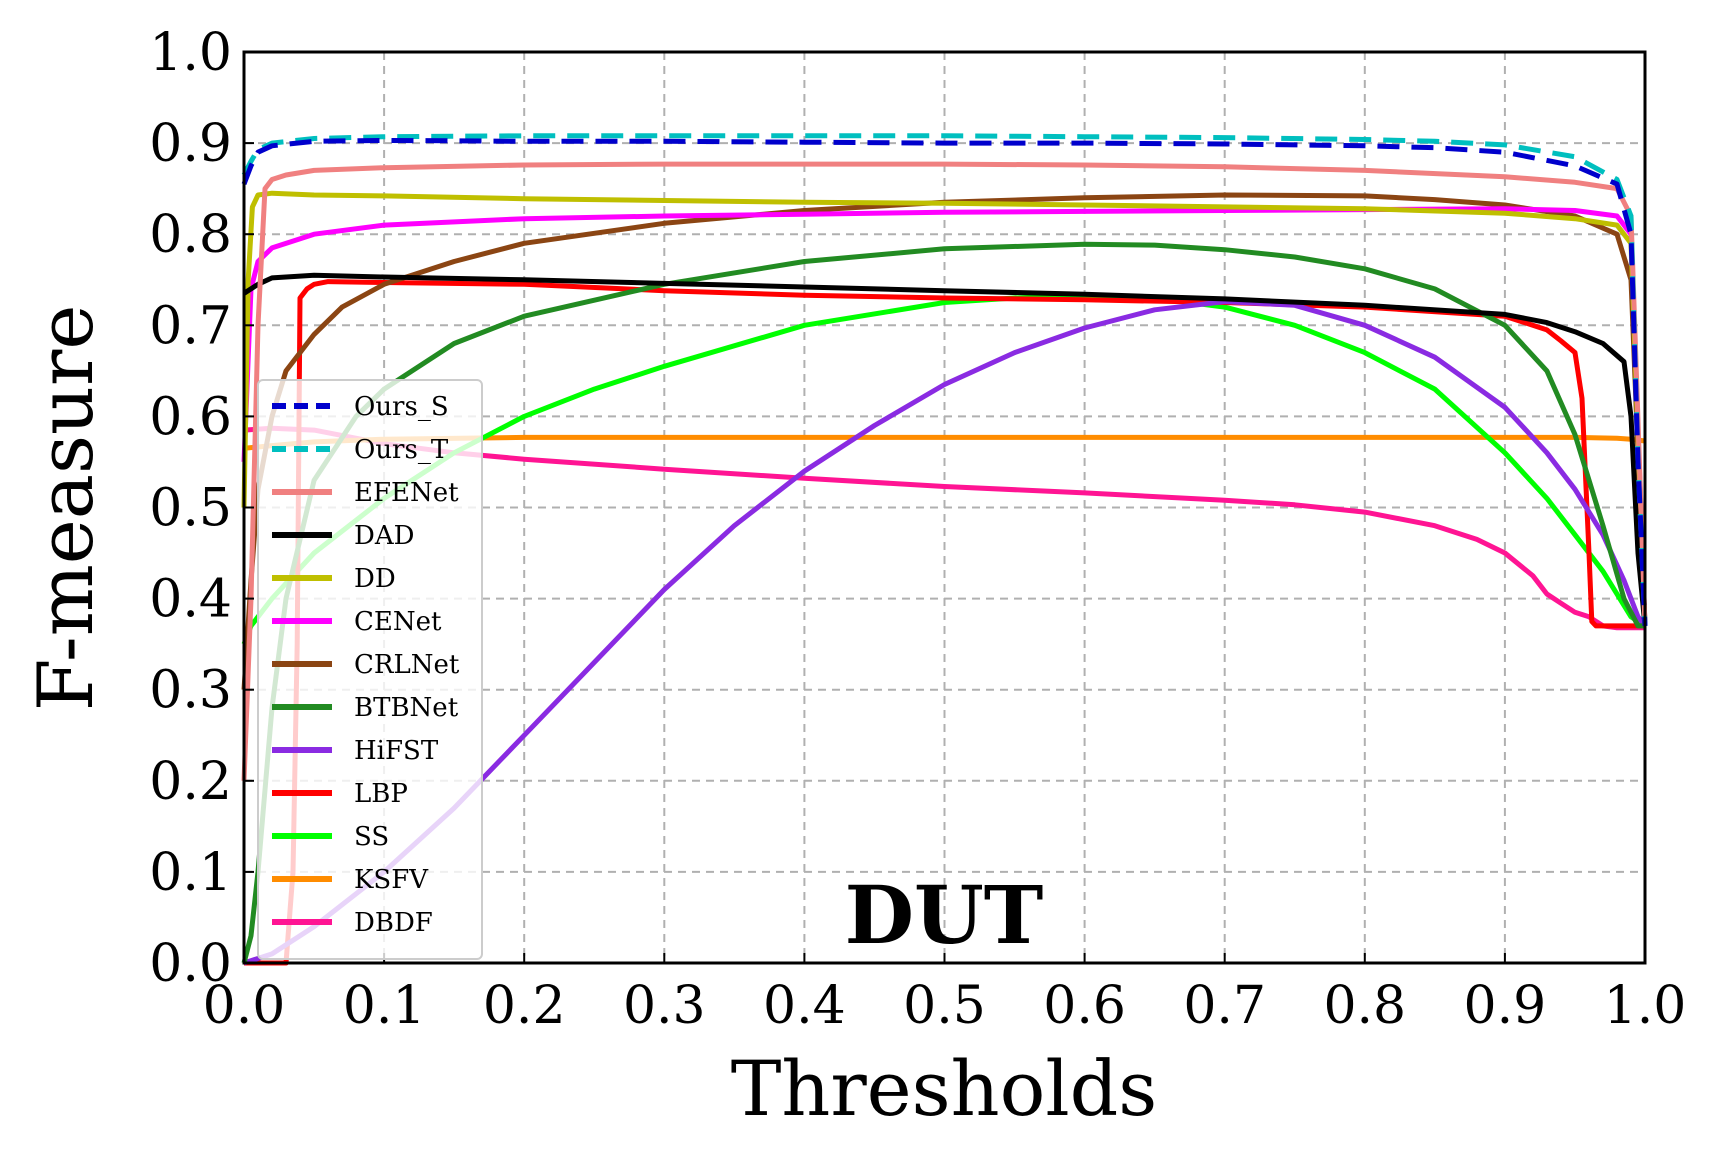 The image size is (1717, 1167). Describe the element at coordinates (1364, 1006) in the screenshot. I see `x-tick-label: 0.8` at that location.